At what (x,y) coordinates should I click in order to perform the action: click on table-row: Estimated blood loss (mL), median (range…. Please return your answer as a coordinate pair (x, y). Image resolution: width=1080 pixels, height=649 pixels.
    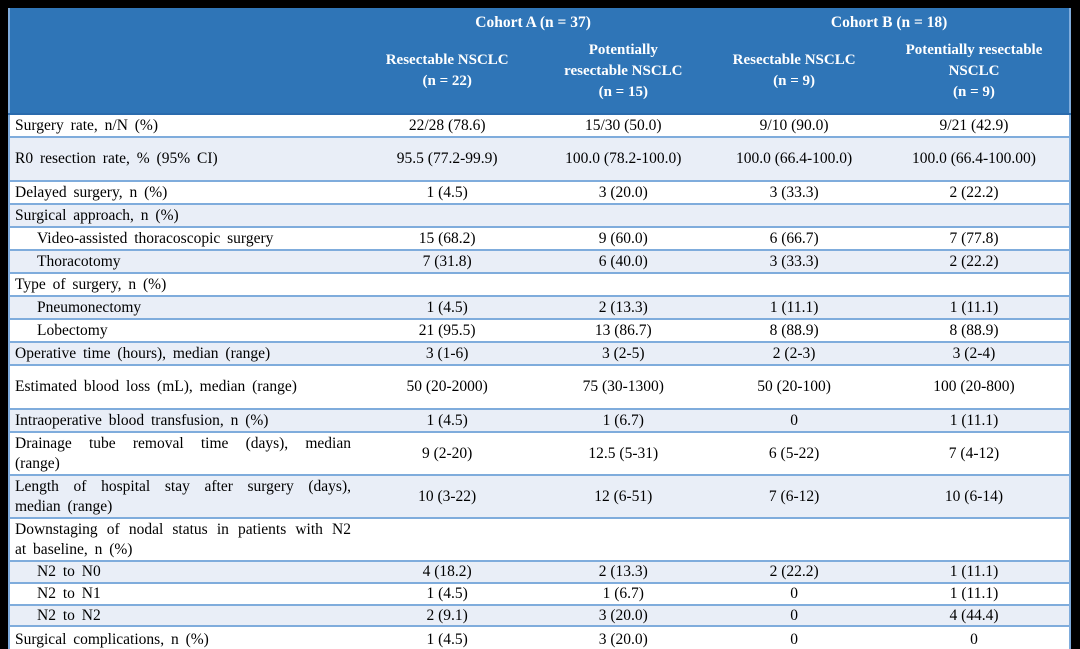
    Looking at the image, I should click on (539, 386).